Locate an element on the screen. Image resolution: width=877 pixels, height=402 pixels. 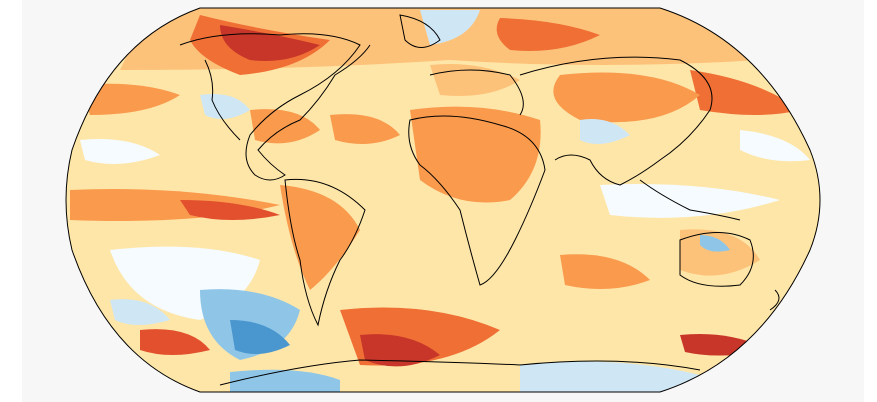
anomaly-ross-warm is located at coordinates (175, 342).